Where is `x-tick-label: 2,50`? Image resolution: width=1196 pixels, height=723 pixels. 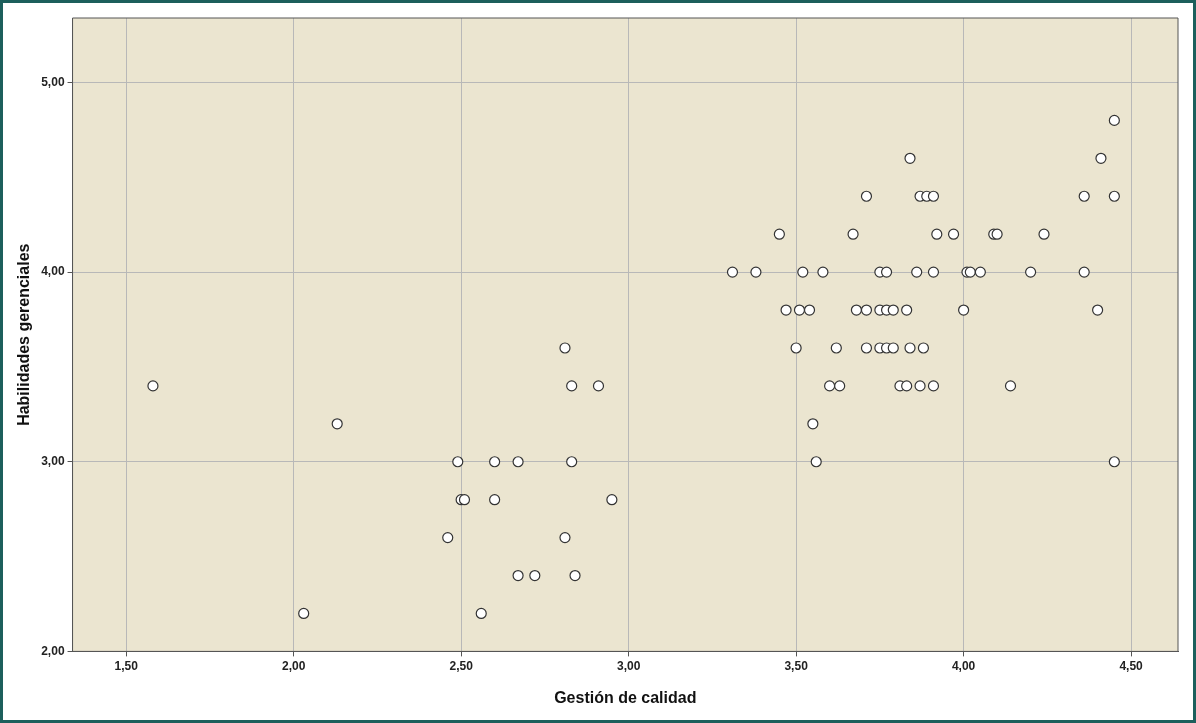
x-tick-label: 2,50 is located at coordinates (461, 665).